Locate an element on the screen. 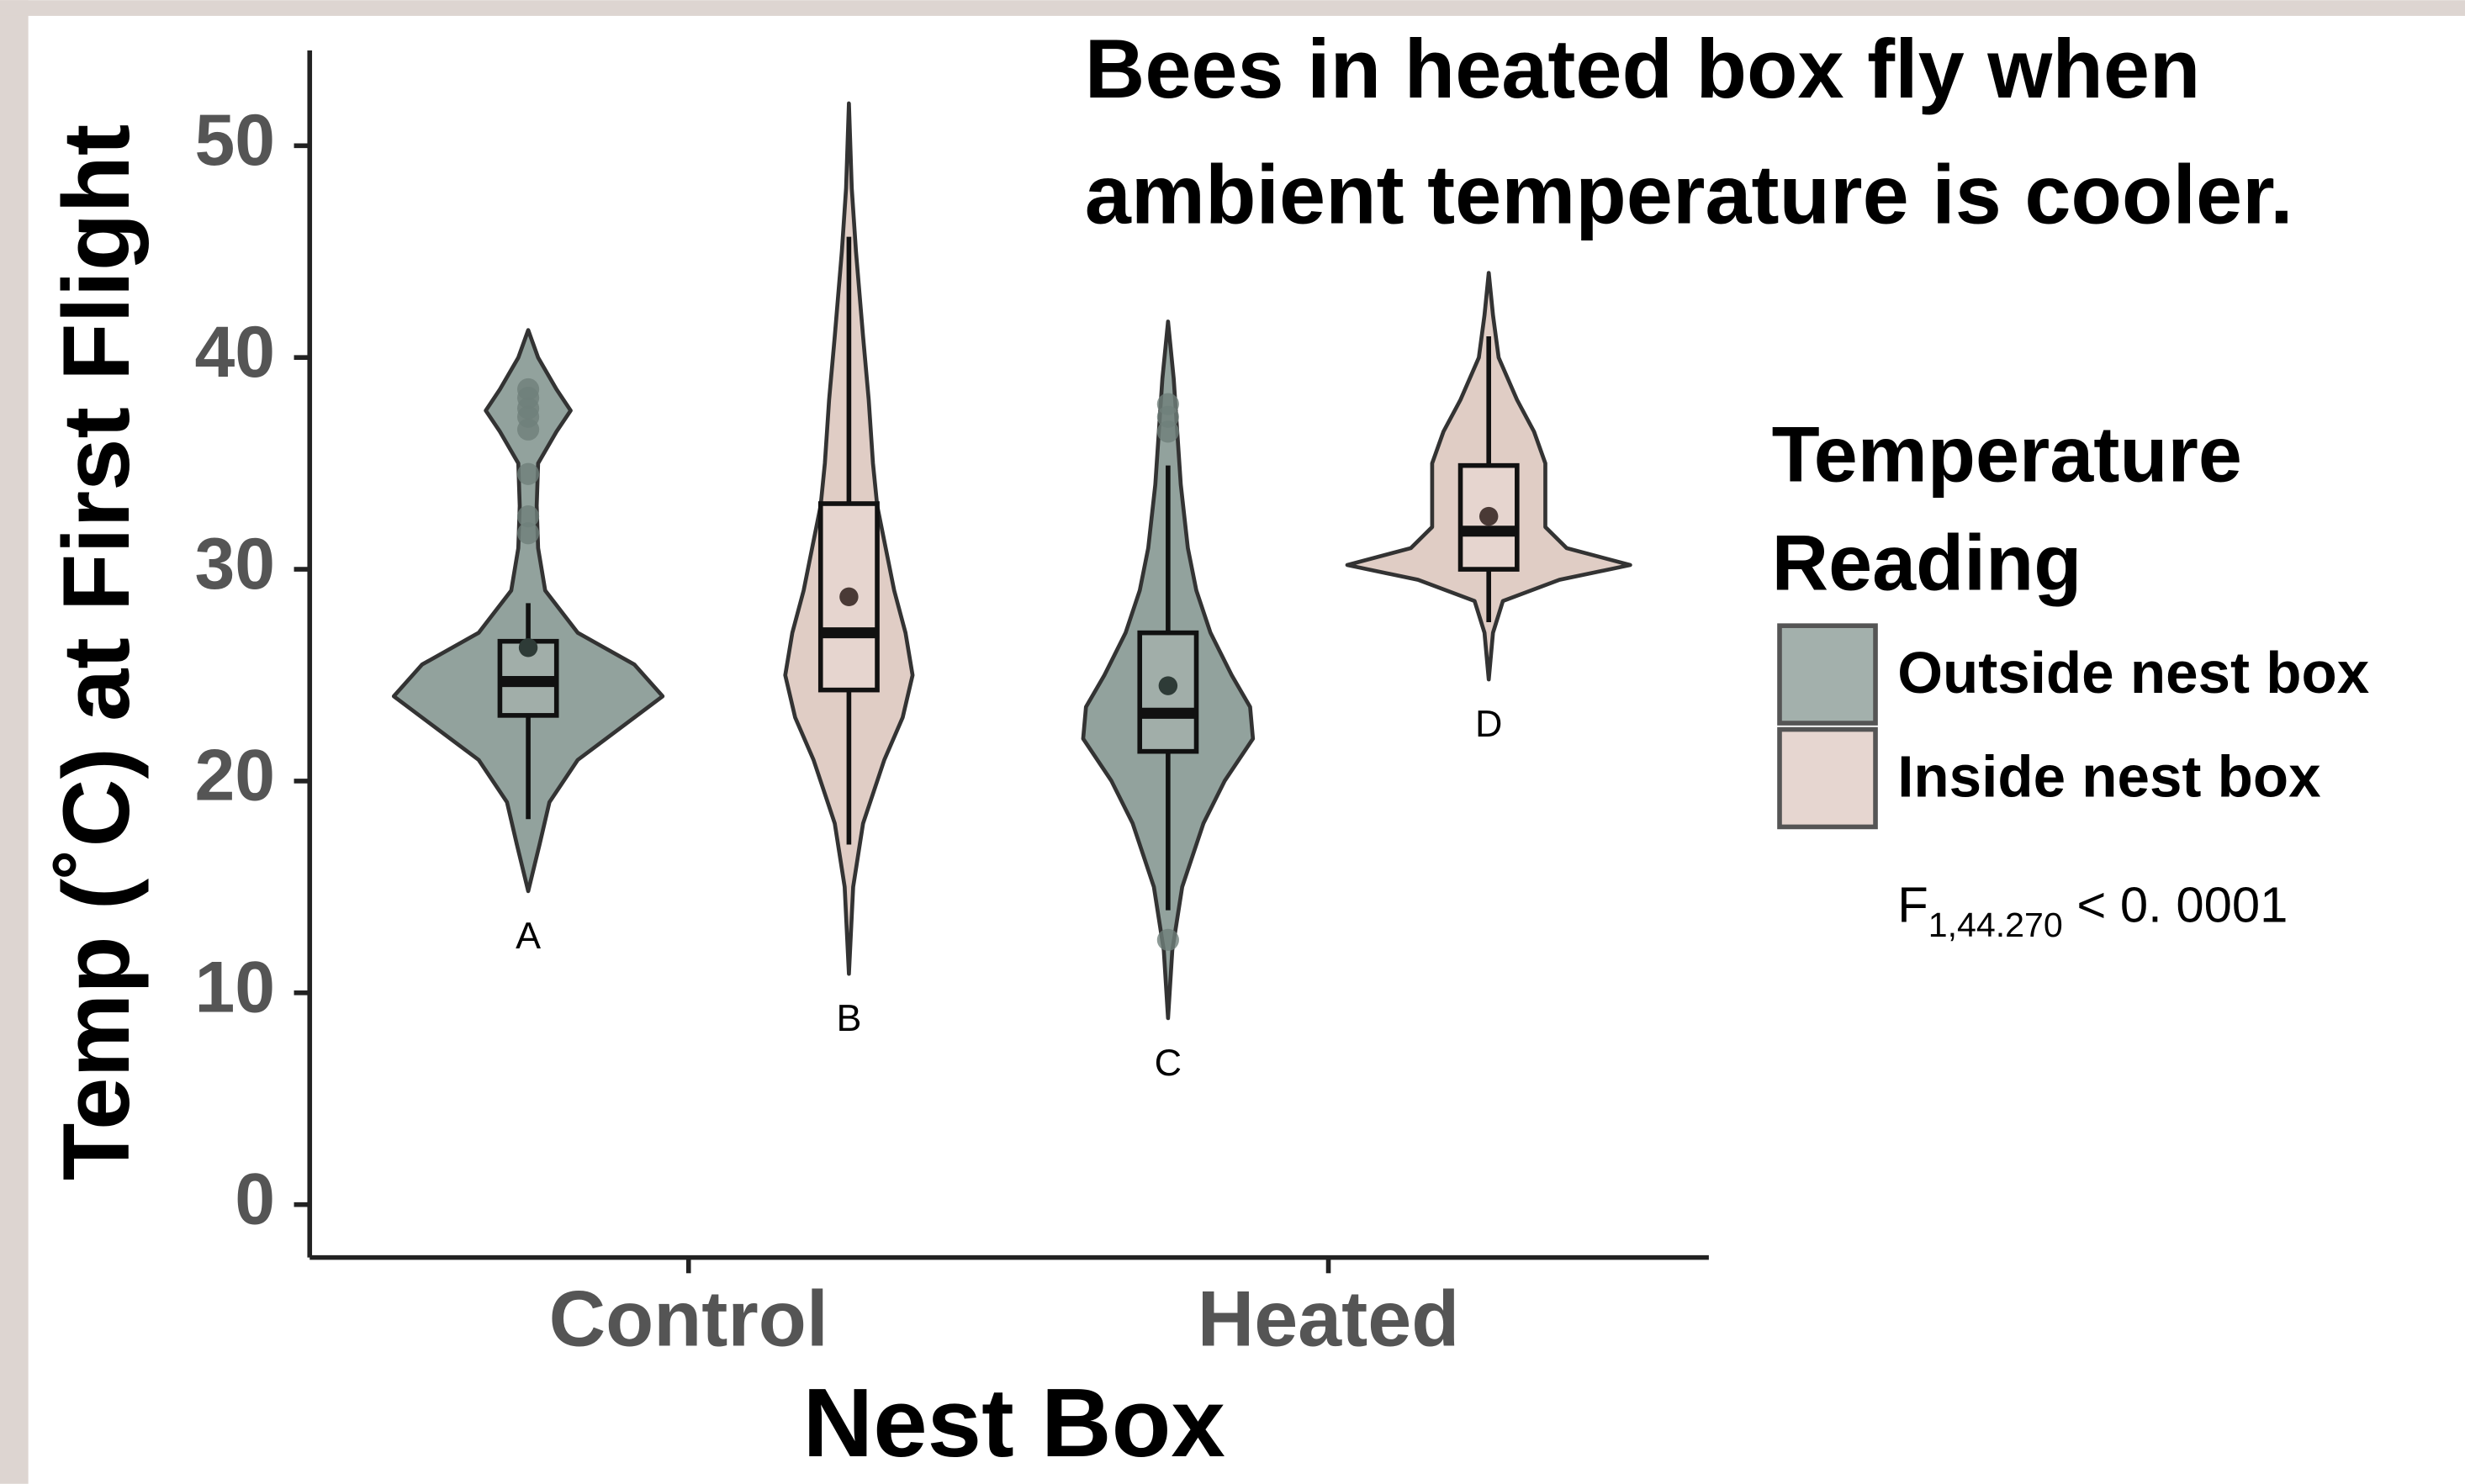 The width and height of the screenshot is (2465, 1484). statistic-subscript: 1,44.270 is located at coordinates (1995, 925).